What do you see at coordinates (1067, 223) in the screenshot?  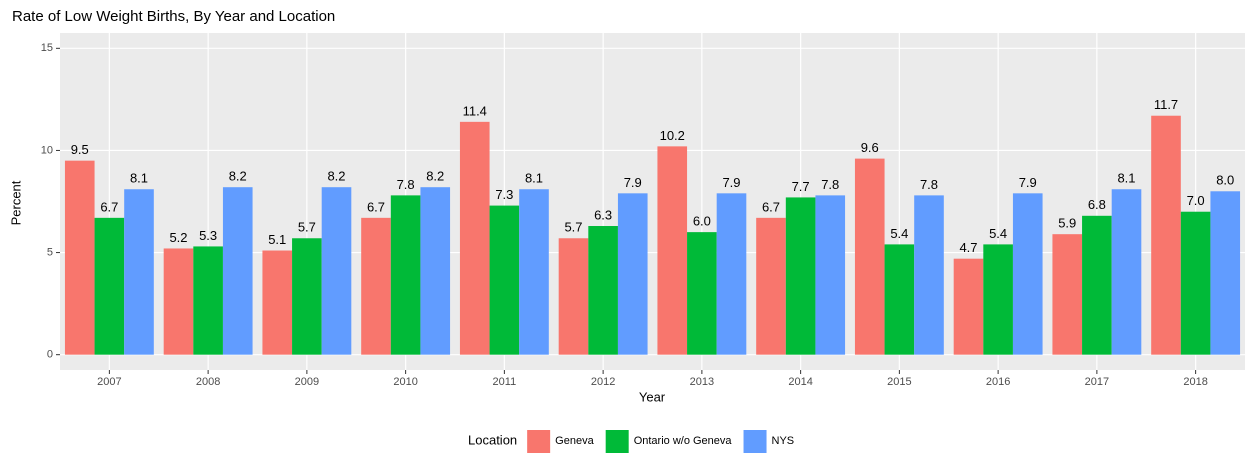 I see `data-label: 5.9` at bounding box center [1067, 223].